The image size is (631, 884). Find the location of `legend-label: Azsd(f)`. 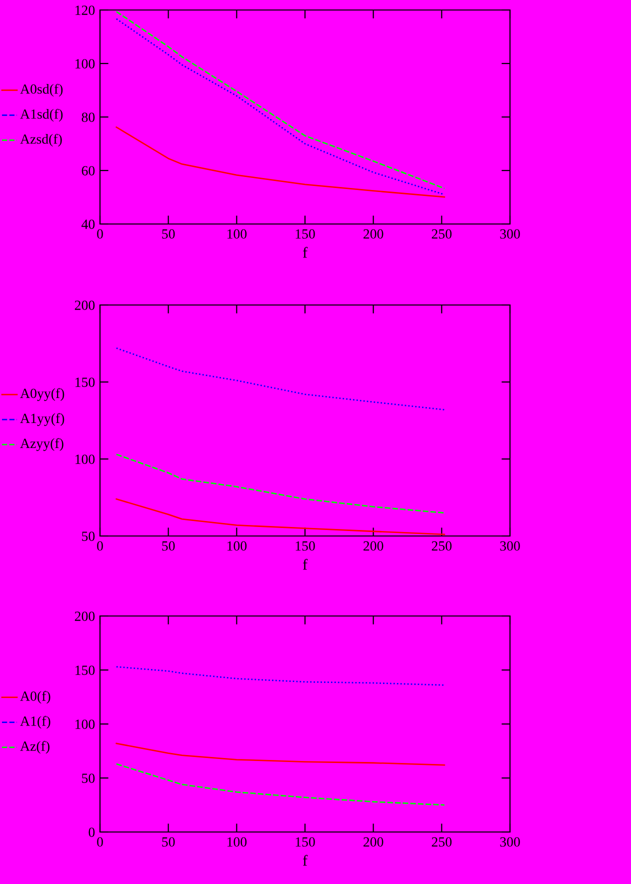

legend-label: Azsd(f) is located at coordinates (41, 140).